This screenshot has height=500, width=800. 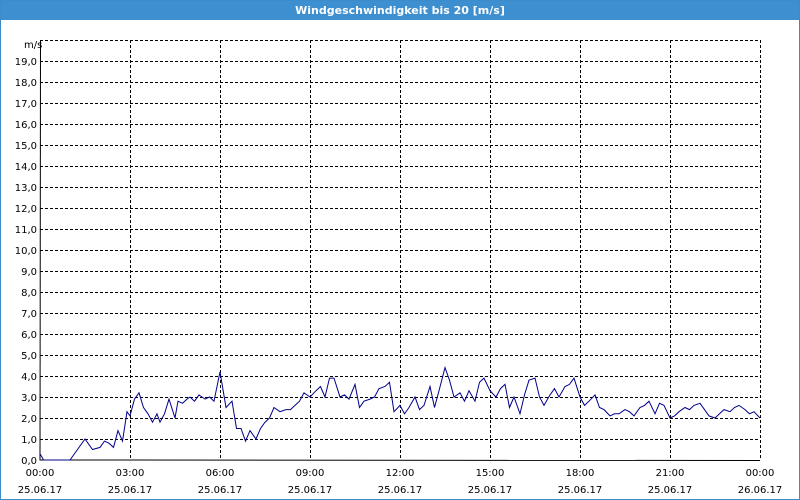 I want to click on y-tick-label: 0,0, so click(x=29, y=461).